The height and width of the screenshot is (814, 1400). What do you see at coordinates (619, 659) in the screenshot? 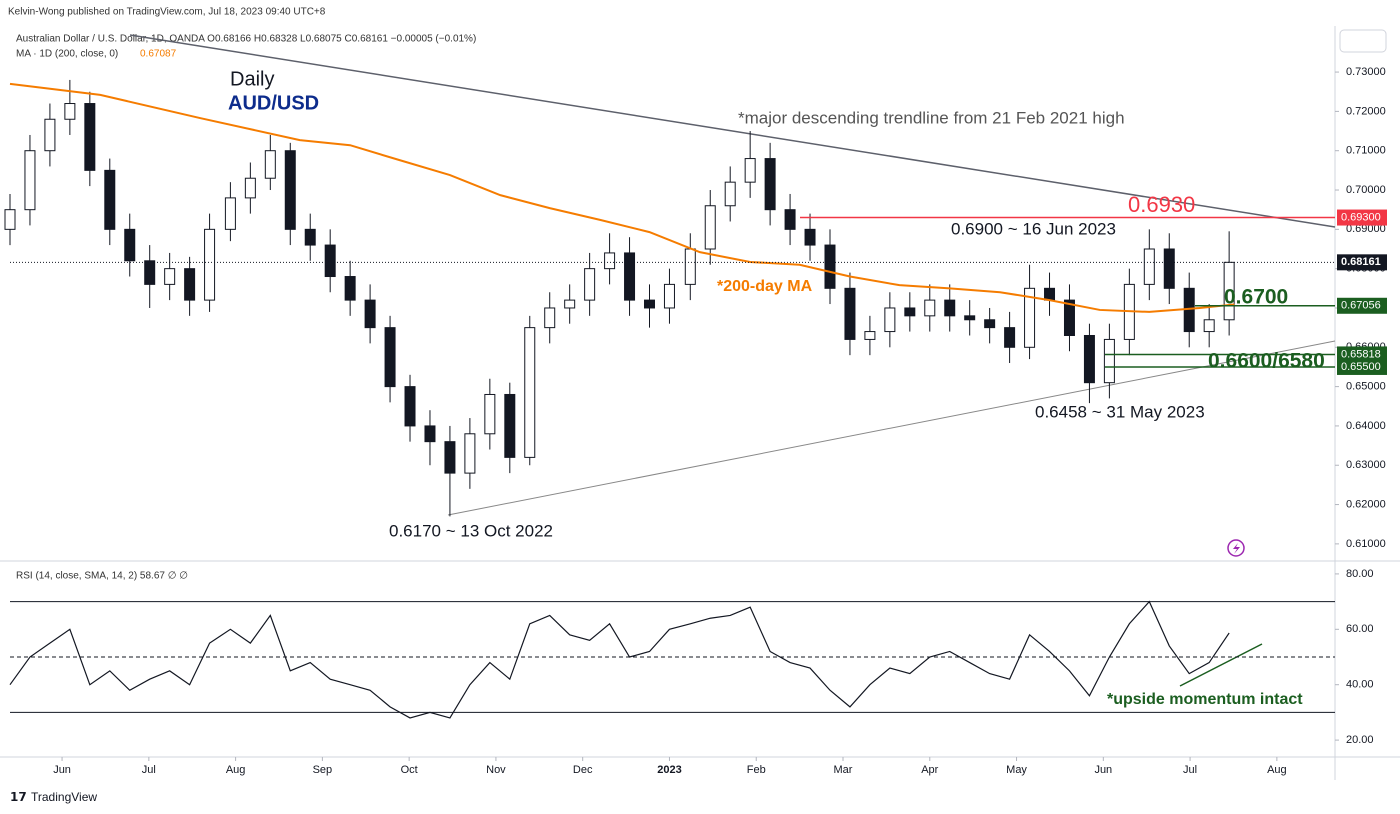
I see `rsi-line` at bounding box center [619, 659].